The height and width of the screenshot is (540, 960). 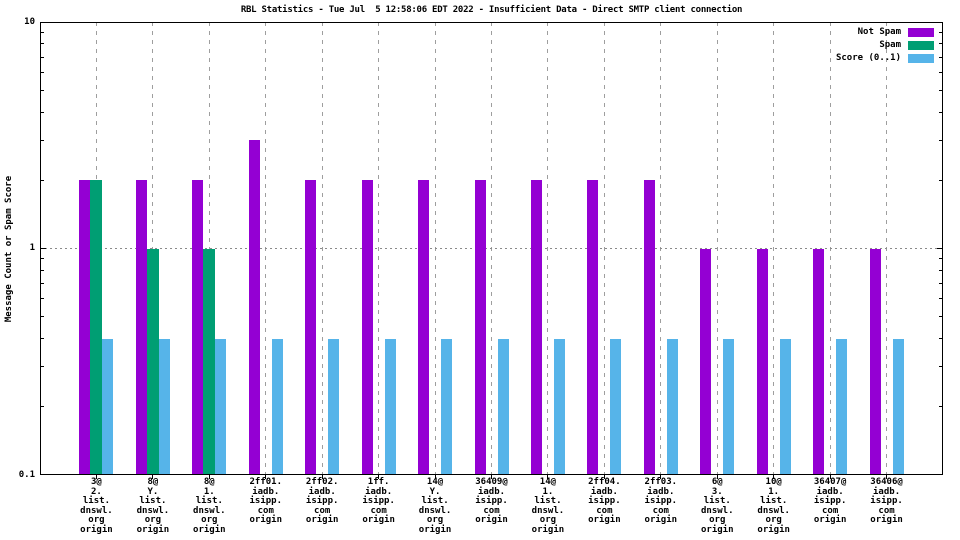 I want to click on y-tick-label-10: 10, so click(x=29, y=22).